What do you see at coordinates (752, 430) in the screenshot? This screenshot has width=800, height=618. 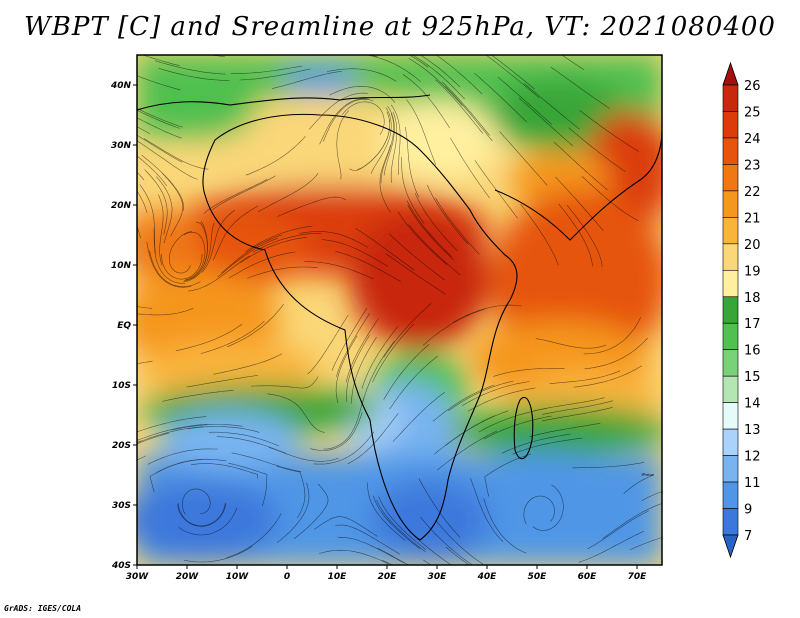 I see `colorbar-label: 13` at bounding box center [752, 430].